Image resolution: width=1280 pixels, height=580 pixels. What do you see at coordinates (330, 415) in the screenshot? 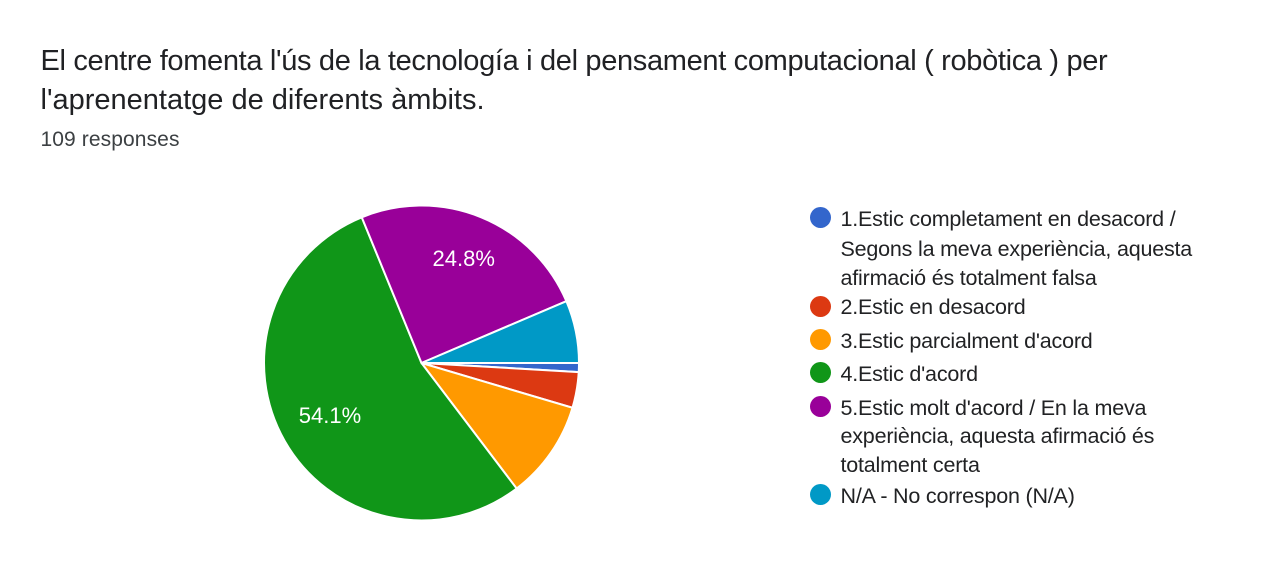
I see `svg-text: 54.1%` at bounding box center [330, 415].